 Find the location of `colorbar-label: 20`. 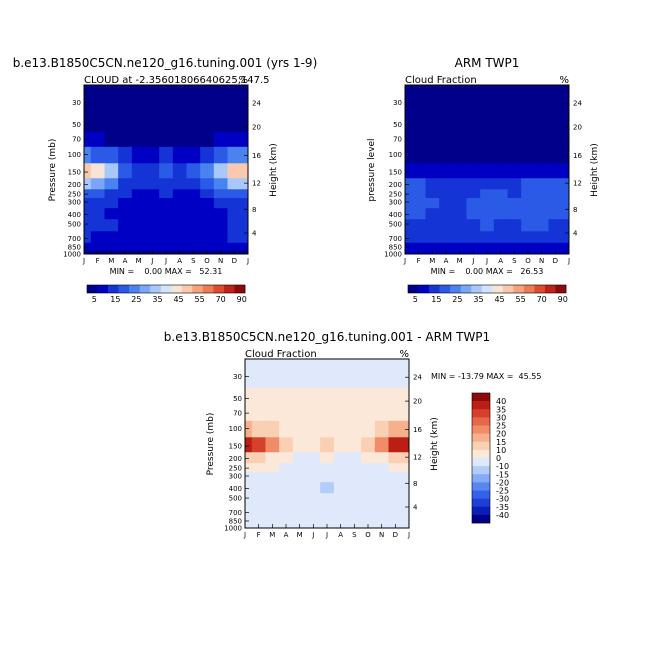

colorbar-label: 20 is located at coordinates (501, 434).